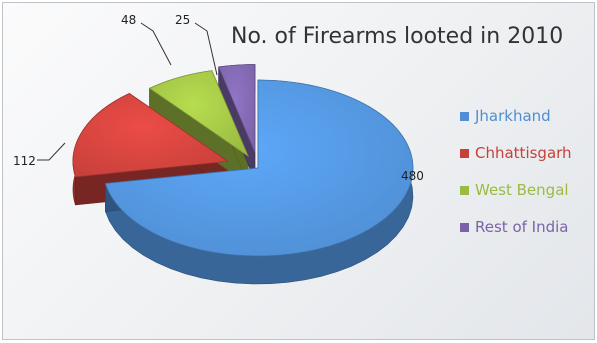 The image size is (597, 343). I want to click on legend-swatch-west-bengal, so click(464, 190).